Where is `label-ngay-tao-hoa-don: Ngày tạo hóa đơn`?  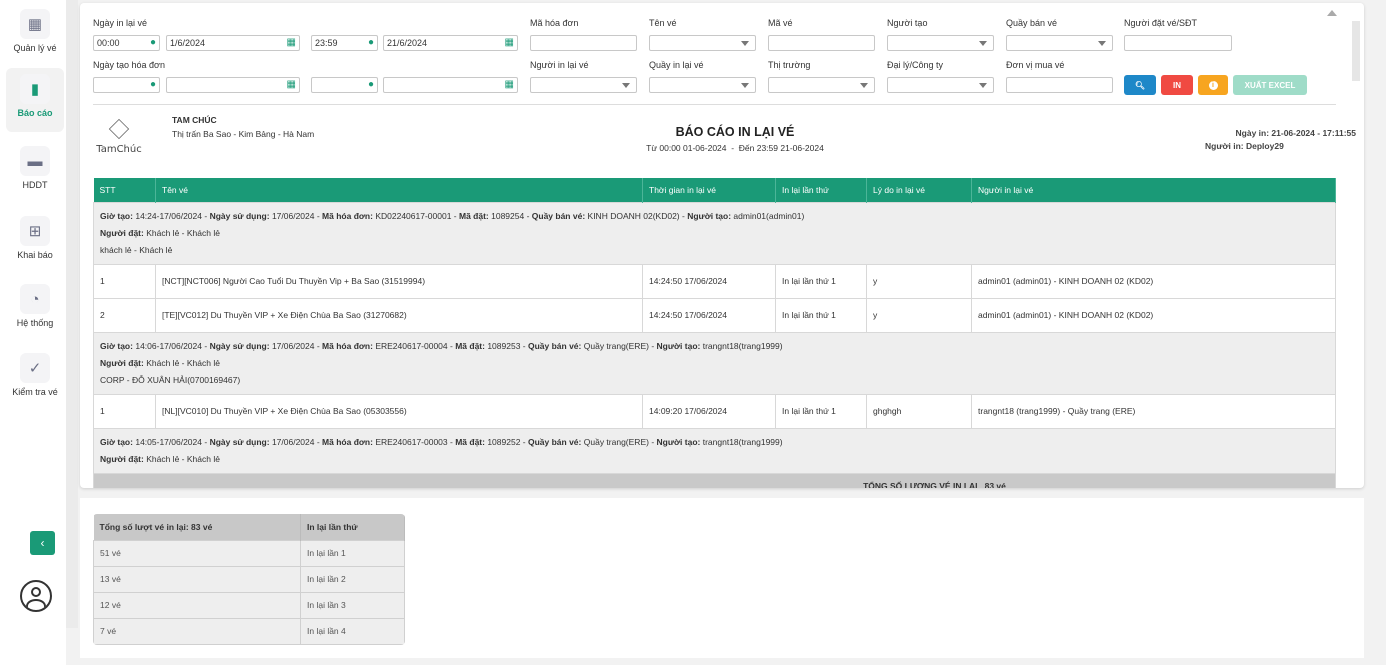
label-ngay-tao-hoa-don: Ngày tạo hóa đơn is located at coordinates (129, 65).